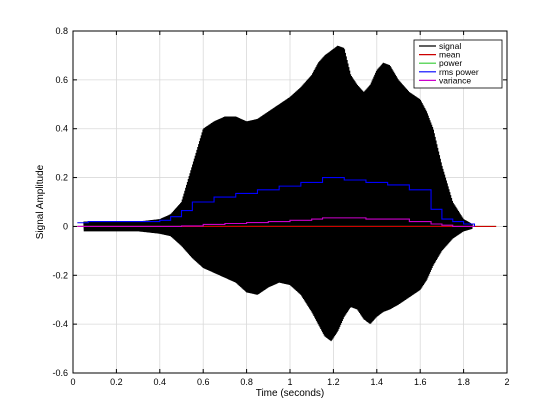  What do you see at coordinates (450, 55) in the screenshot?
I see `legend-label: mean` at bounding box center [450, 55].